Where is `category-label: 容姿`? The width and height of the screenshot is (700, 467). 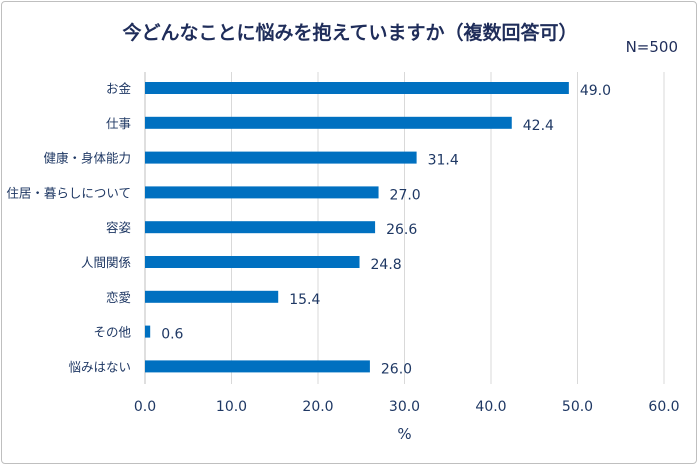 category-label: 容姿 is located at coordinates (118, 227).